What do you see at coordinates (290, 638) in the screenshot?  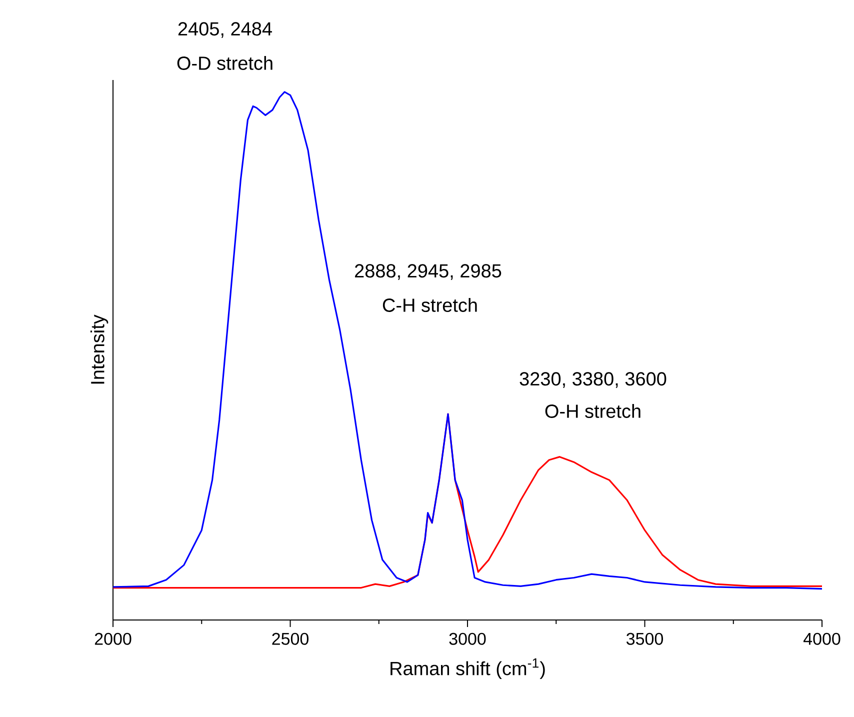 I see `x-tick-label: 2500` at bounding box center [290, 638].